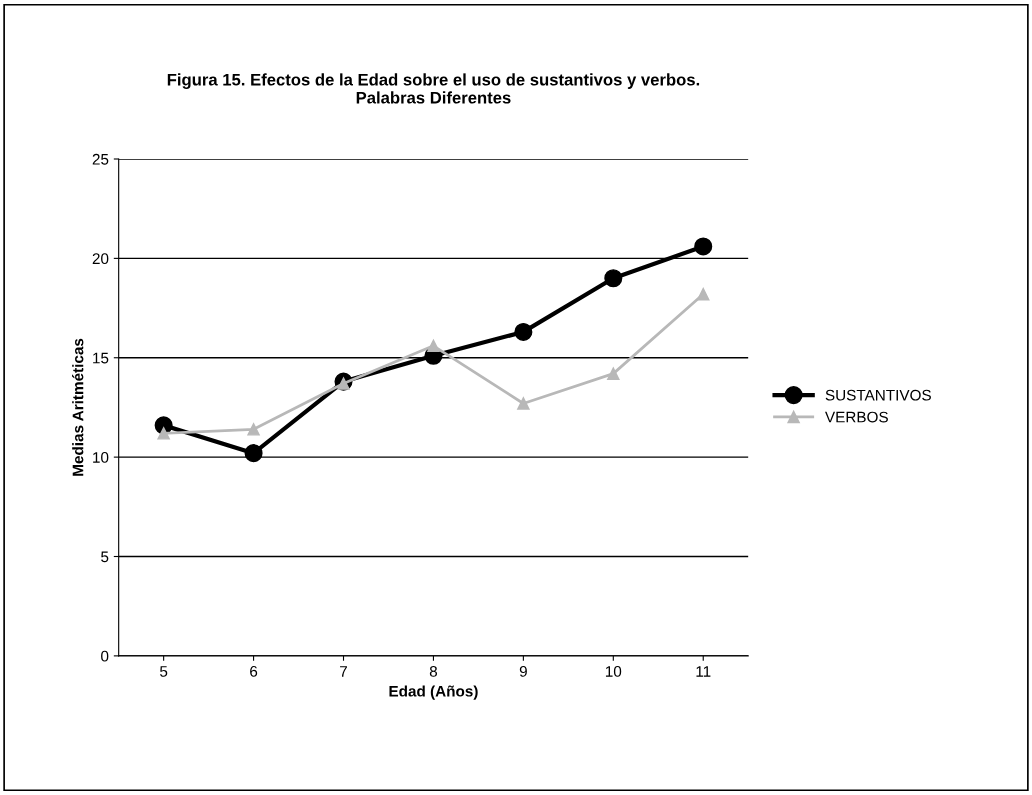 This screenshot has height=795, width=1032. I want to click on y-tick-label: 20, so click(100, 259).